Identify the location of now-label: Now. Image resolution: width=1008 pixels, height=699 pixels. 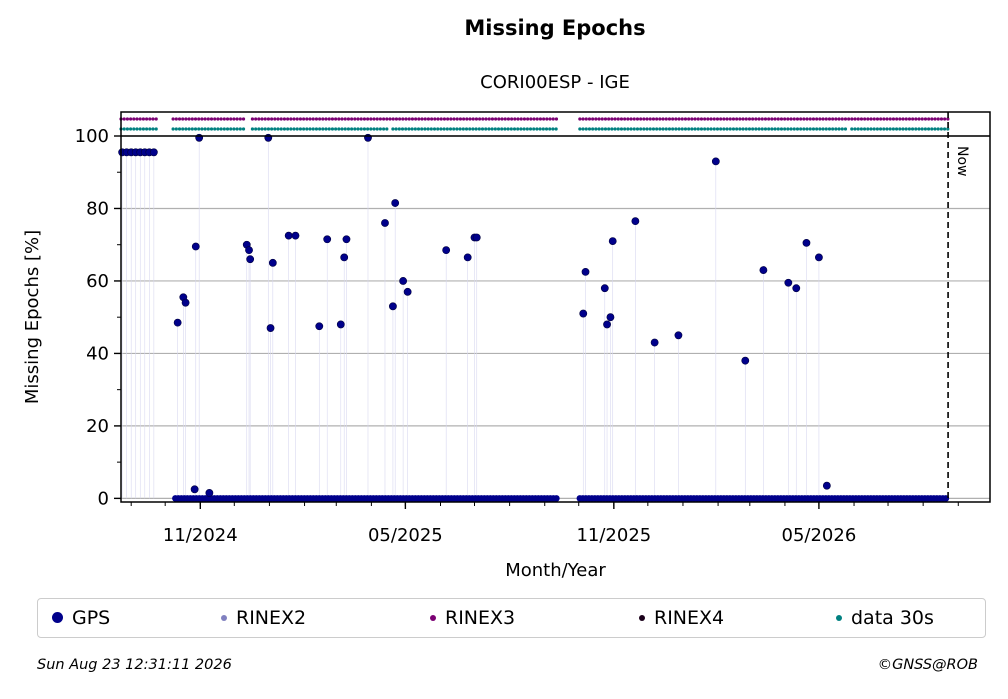
(962, 161).